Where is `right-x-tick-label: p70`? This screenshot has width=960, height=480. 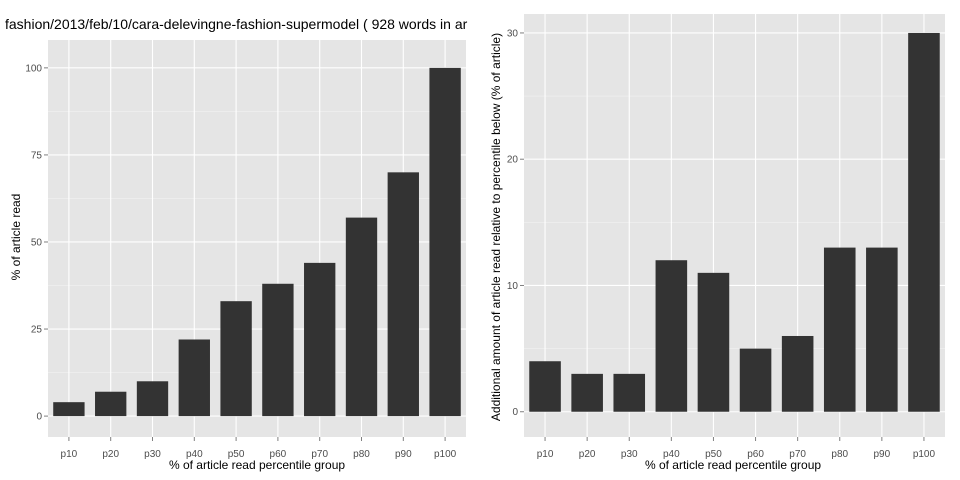 right-x-tick-label: p70 is located at coordinates (797, 454).